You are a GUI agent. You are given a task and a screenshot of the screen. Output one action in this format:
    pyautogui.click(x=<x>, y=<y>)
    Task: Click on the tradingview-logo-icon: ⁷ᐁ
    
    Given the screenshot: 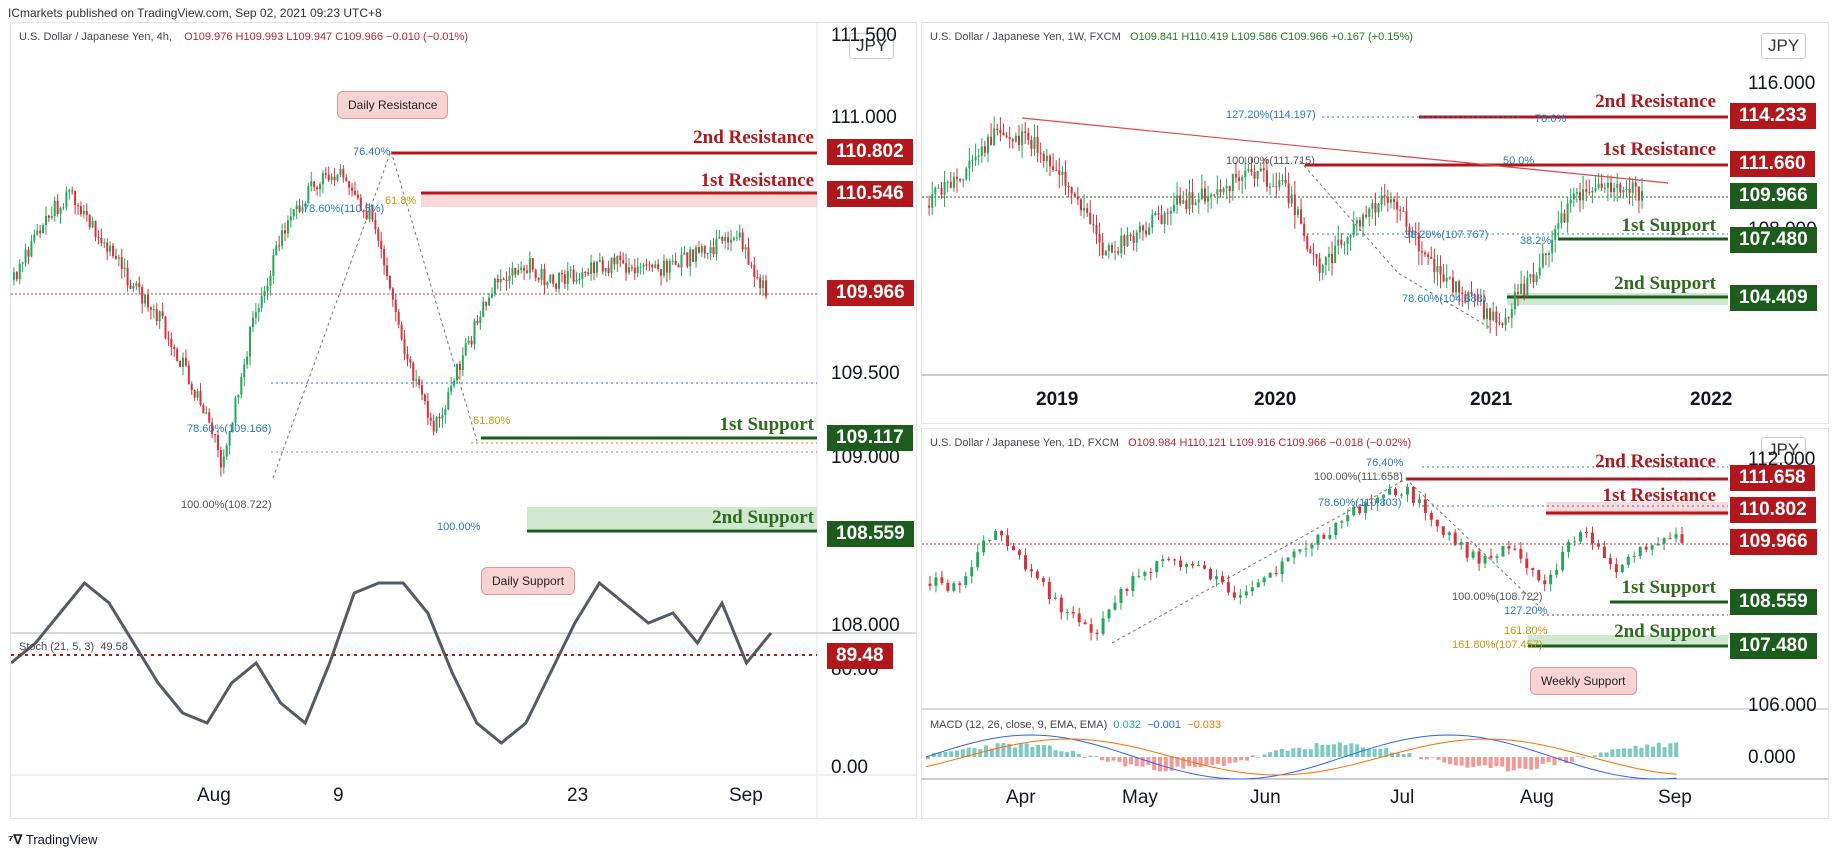 What is the action you would take?
    pyautogui.click(x=15, y=839)
    